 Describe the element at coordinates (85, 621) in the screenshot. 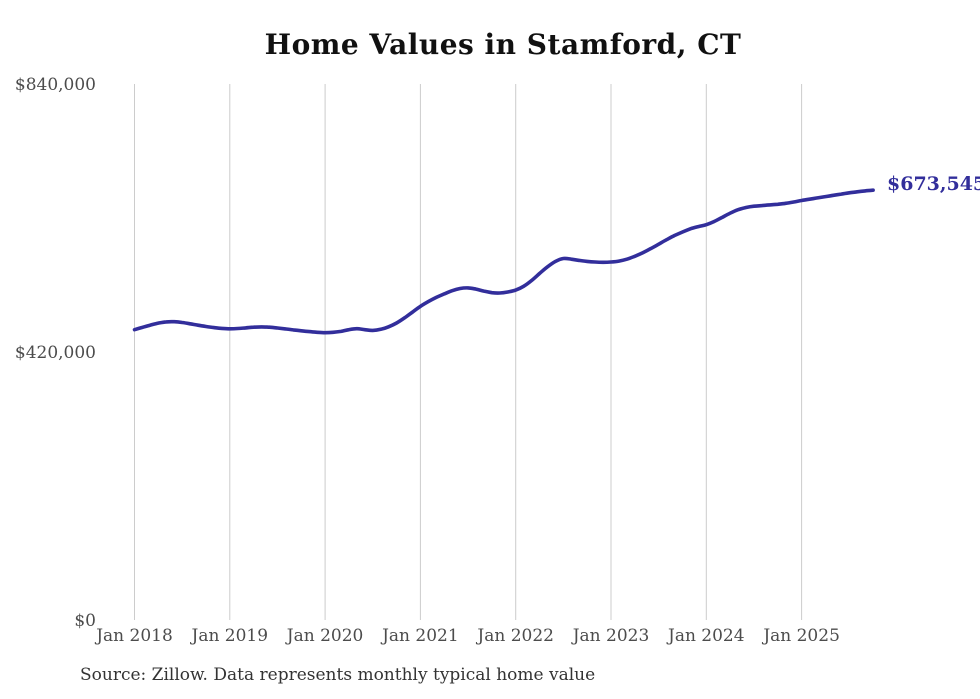

I see `y-axis-tick-label: $0` at that location.